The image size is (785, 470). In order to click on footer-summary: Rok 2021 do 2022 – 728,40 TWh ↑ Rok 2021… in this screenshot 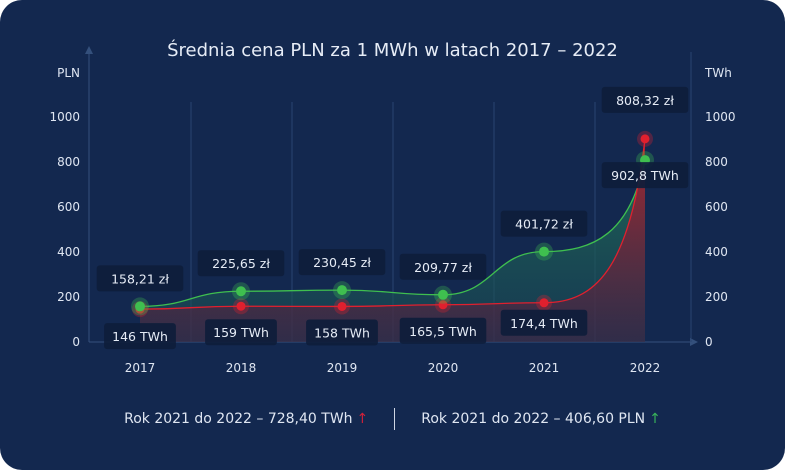, I will do `click(392, 419)`.